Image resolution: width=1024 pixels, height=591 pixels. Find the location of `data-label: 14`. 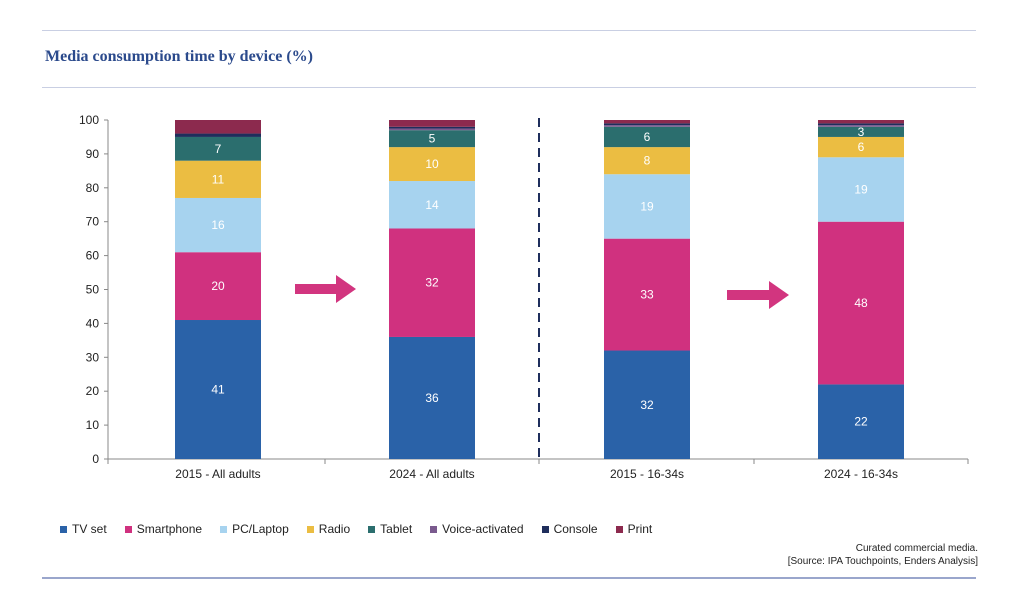

data-label: 14 is located at coordinates (432, 205).